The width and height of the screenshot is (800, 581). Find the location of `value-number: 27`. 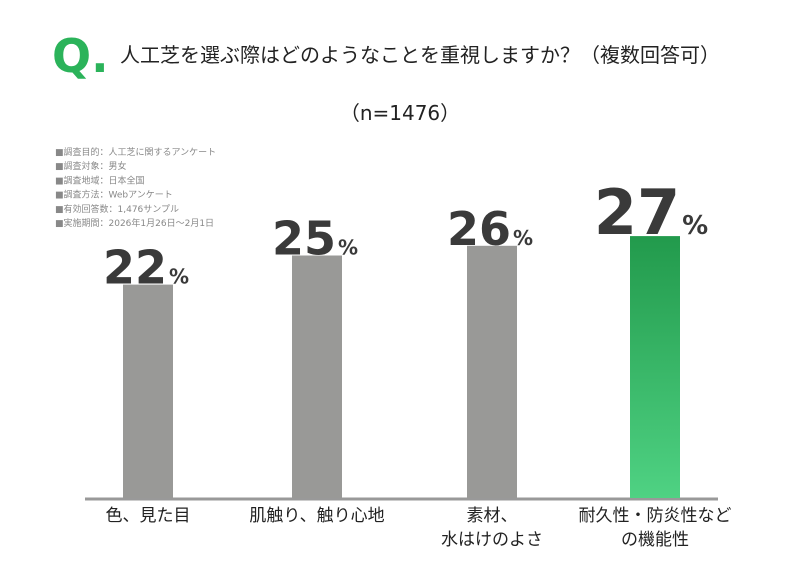

value-number: 27 is located at coordinates (637, 212).